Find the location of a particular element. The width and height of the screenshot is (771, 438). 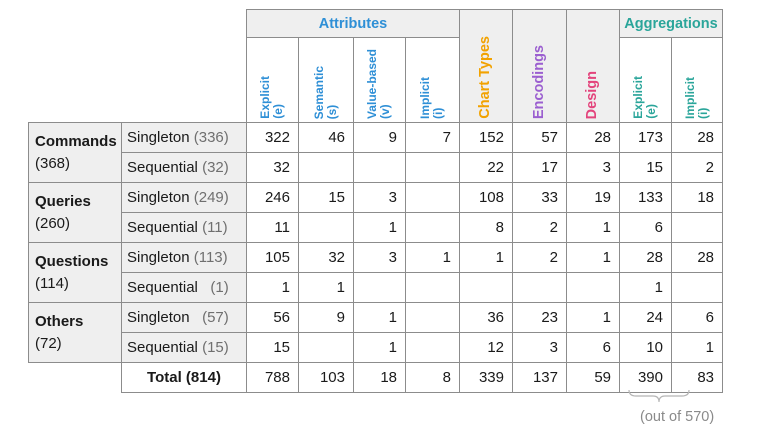

value-cell: 19 is located at coordinates (593, 197).